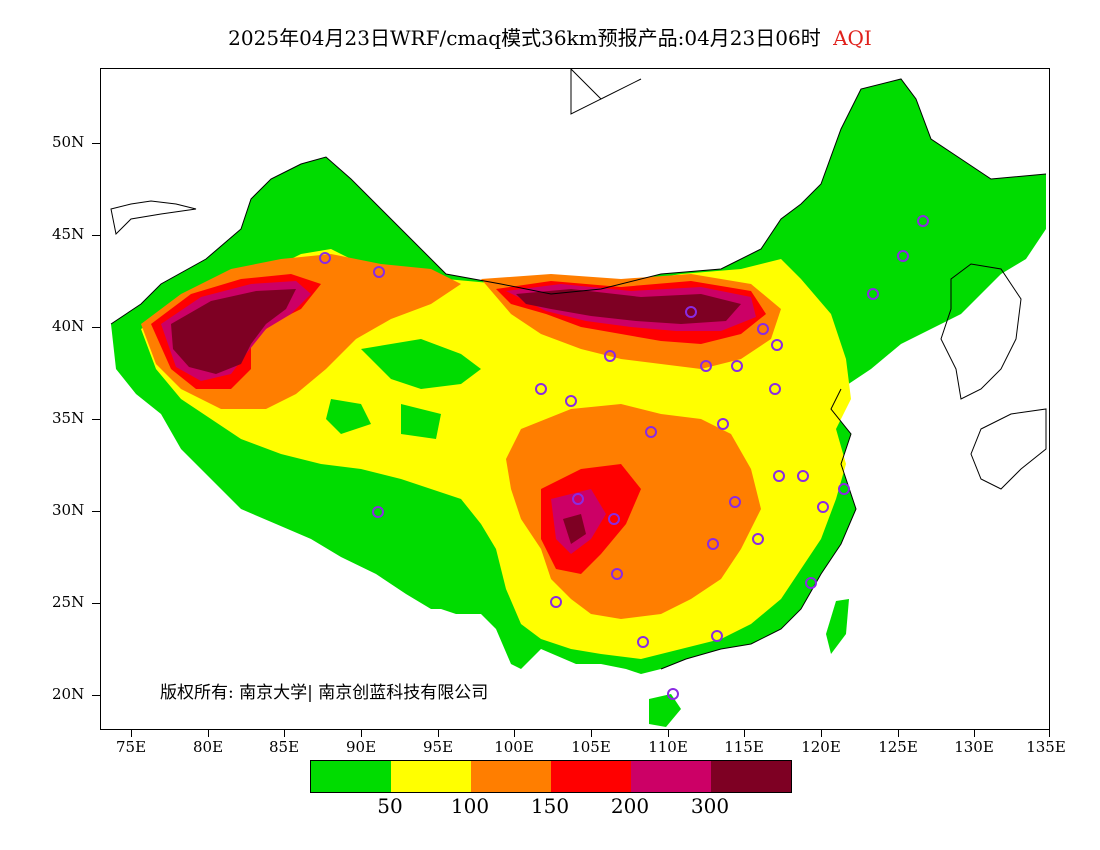 This screenshot has height=850, width=1100. Describe the element at coordinates (514, 747) in the screenshot. I see `lon-label-100e: 100E` at that location.